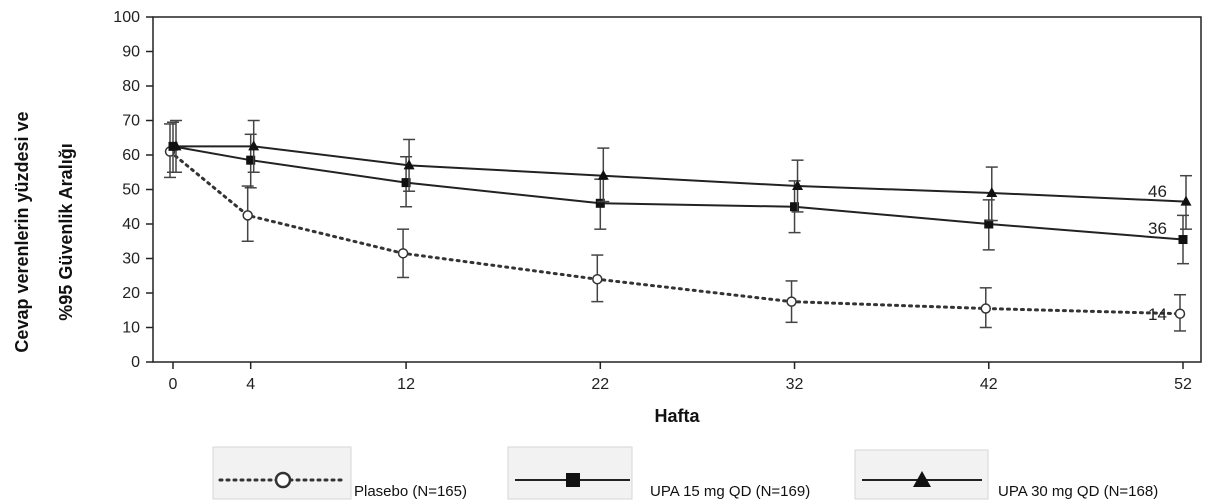  I want to click on y-tick-label: 10, so click(131, 328).